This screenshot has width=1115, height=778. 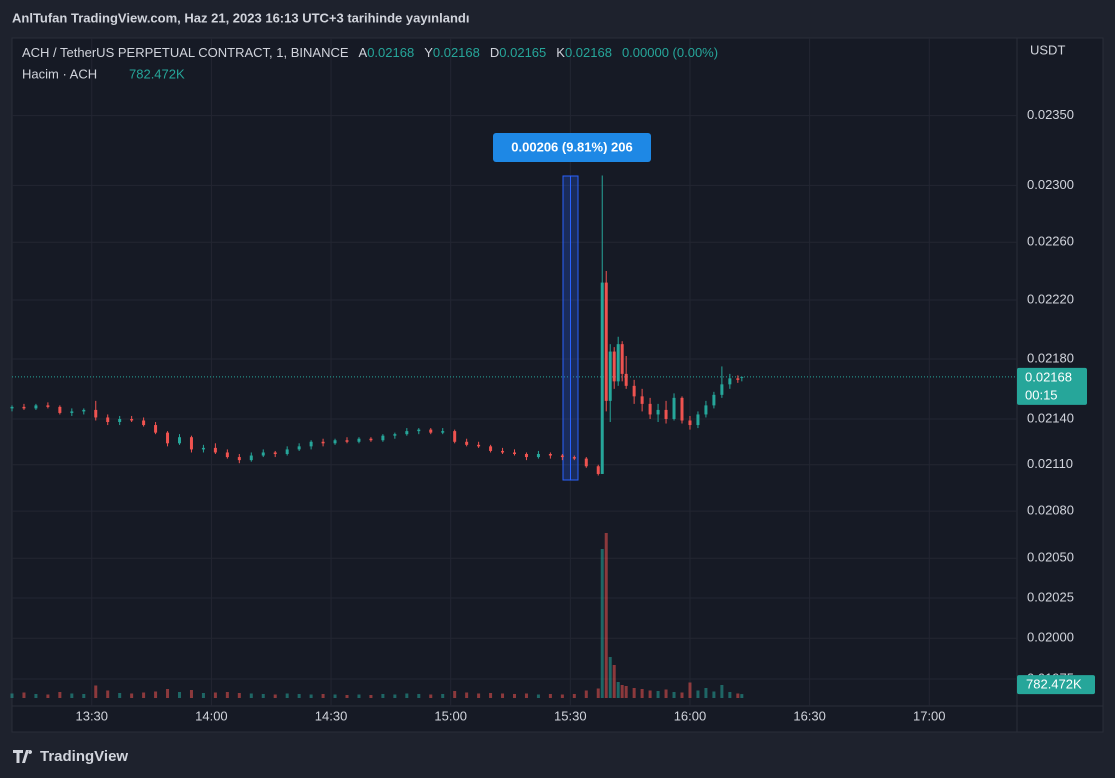 I want to click on countdown: 00:15, so click(x=1041, y=394).